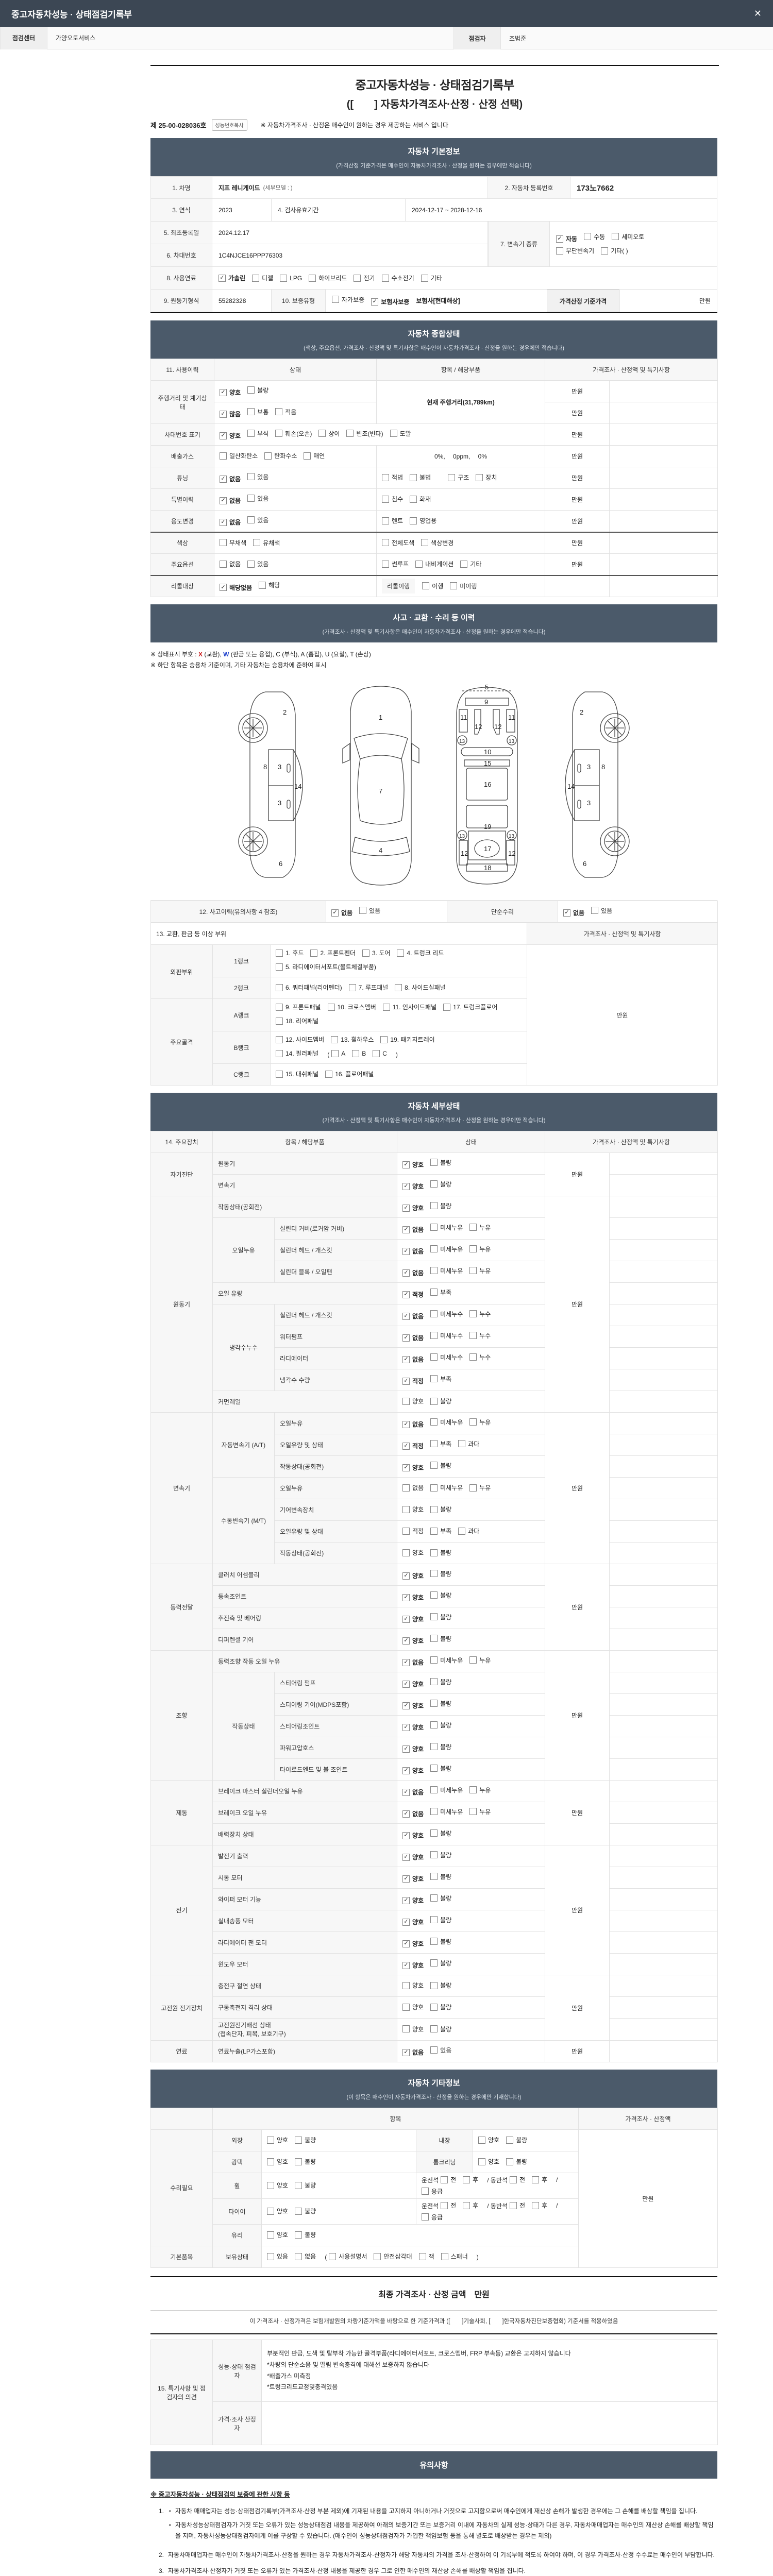  What do you see at coordinates (299, 1007) in the screenshot?
I see `checkbox-option: 9. 프론트패널` at bounding box center [299, 1007].